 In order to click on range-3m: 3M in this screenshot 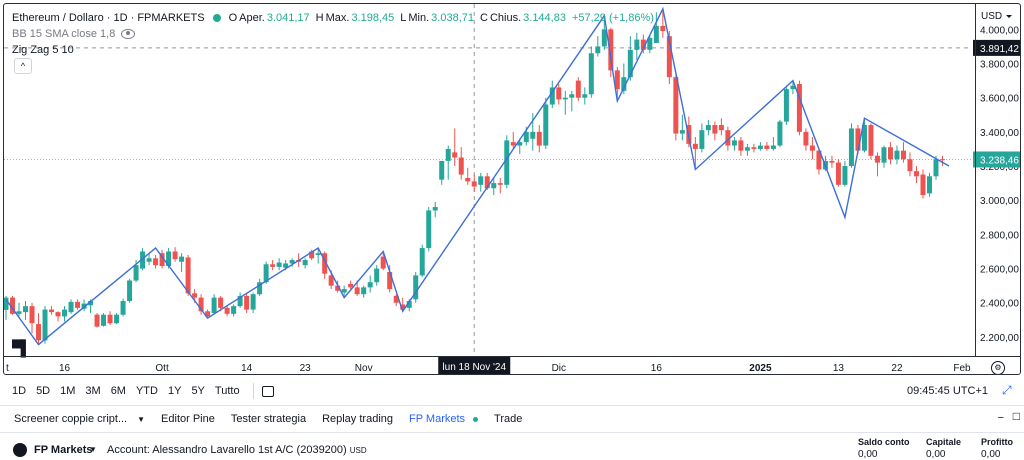, I will do `click(93, 391)`.